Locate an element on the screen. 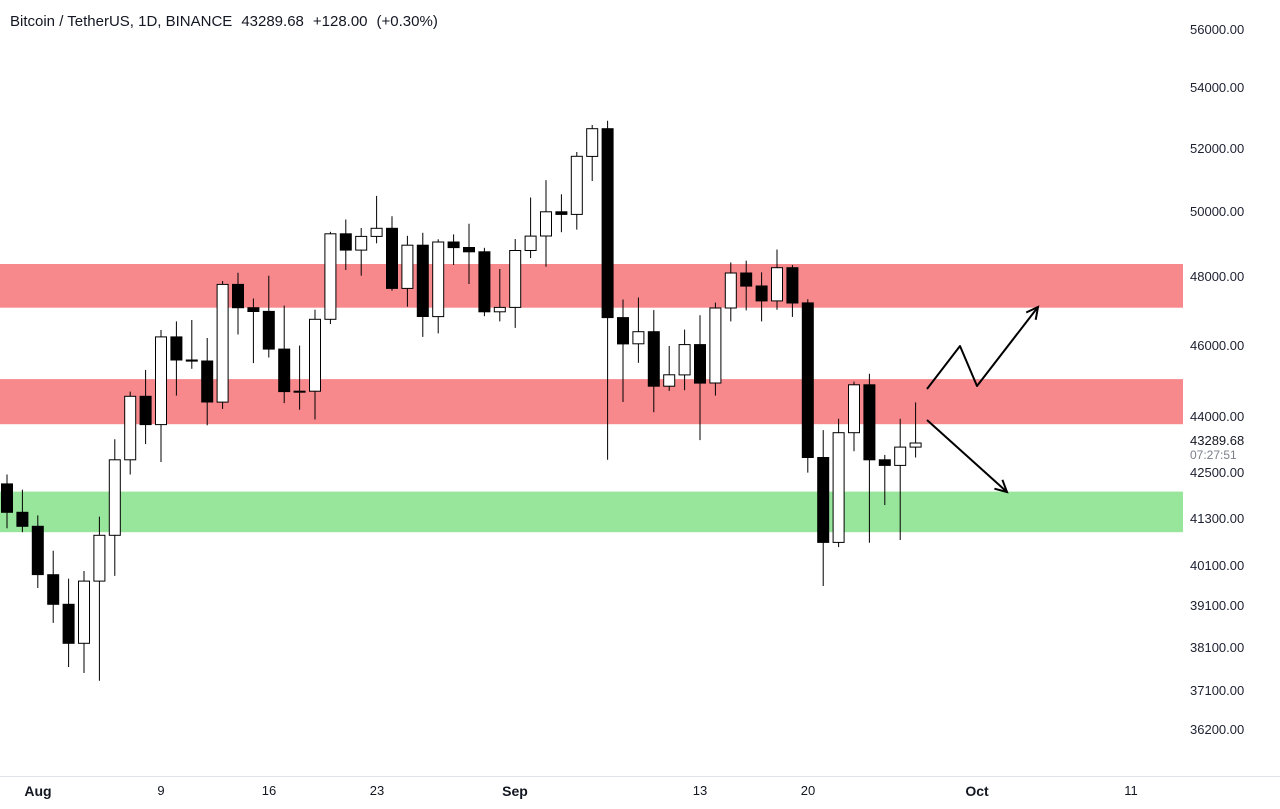 Image resolution: width=1280 pixels, height=809 pixels. current-price-value: 43289.68 is located at coordinates (1217, 440).